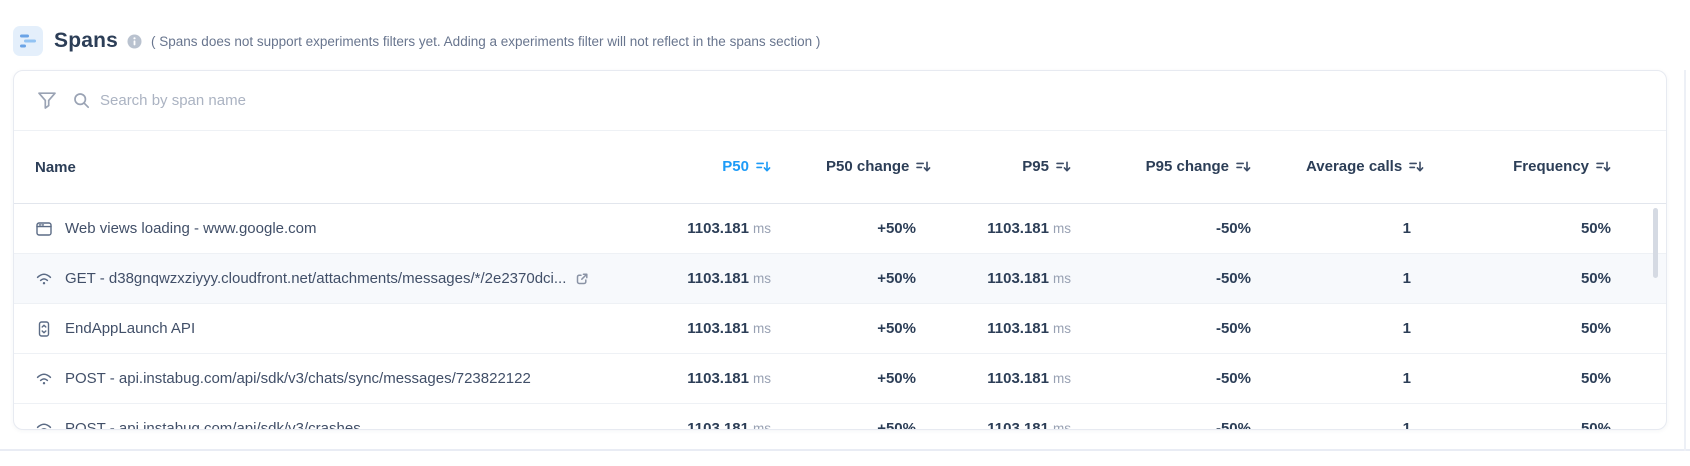 This screenshot has width=1690, height=466. Describe the element at coordinates (898, 167) in the screenshot. I see `column-header-p50-change: P50 change` at that location.